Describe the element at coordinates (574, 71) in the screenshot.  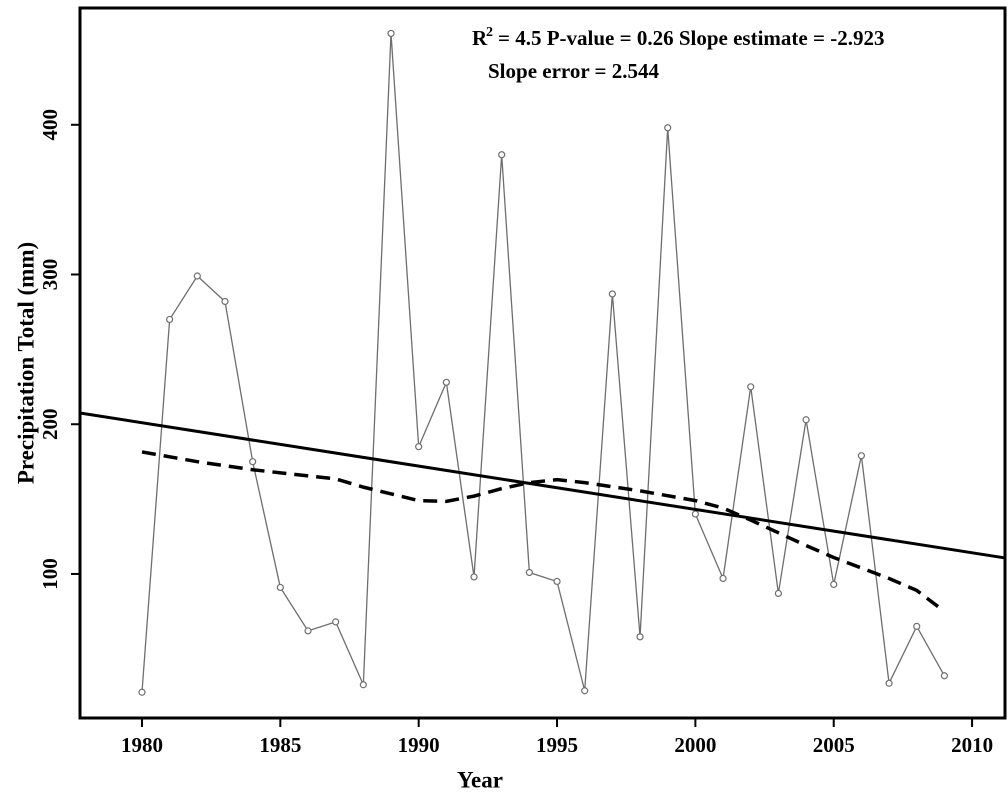
I see `annotation: Slope error = 2.544` at that location.